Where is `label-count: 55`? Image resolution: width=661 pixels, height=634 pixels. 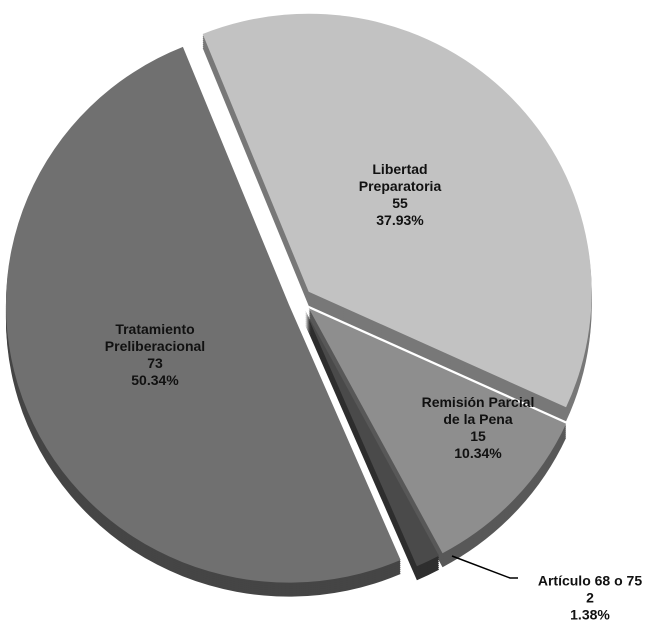 label-count: 55 is located at coordinates (400, 203).